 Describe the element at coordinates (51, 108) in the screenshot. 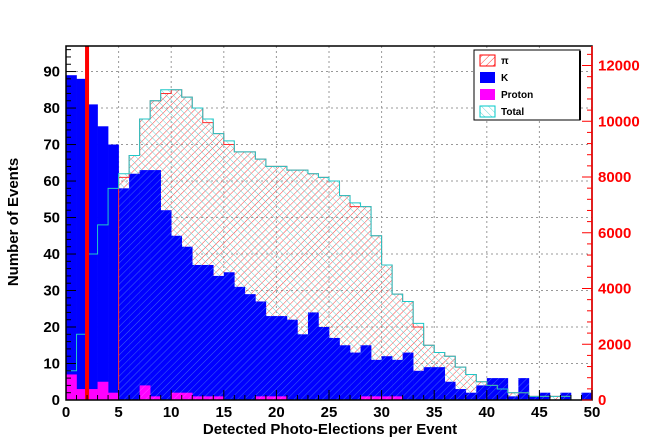

I see `y-tick-label: 80` at that location.